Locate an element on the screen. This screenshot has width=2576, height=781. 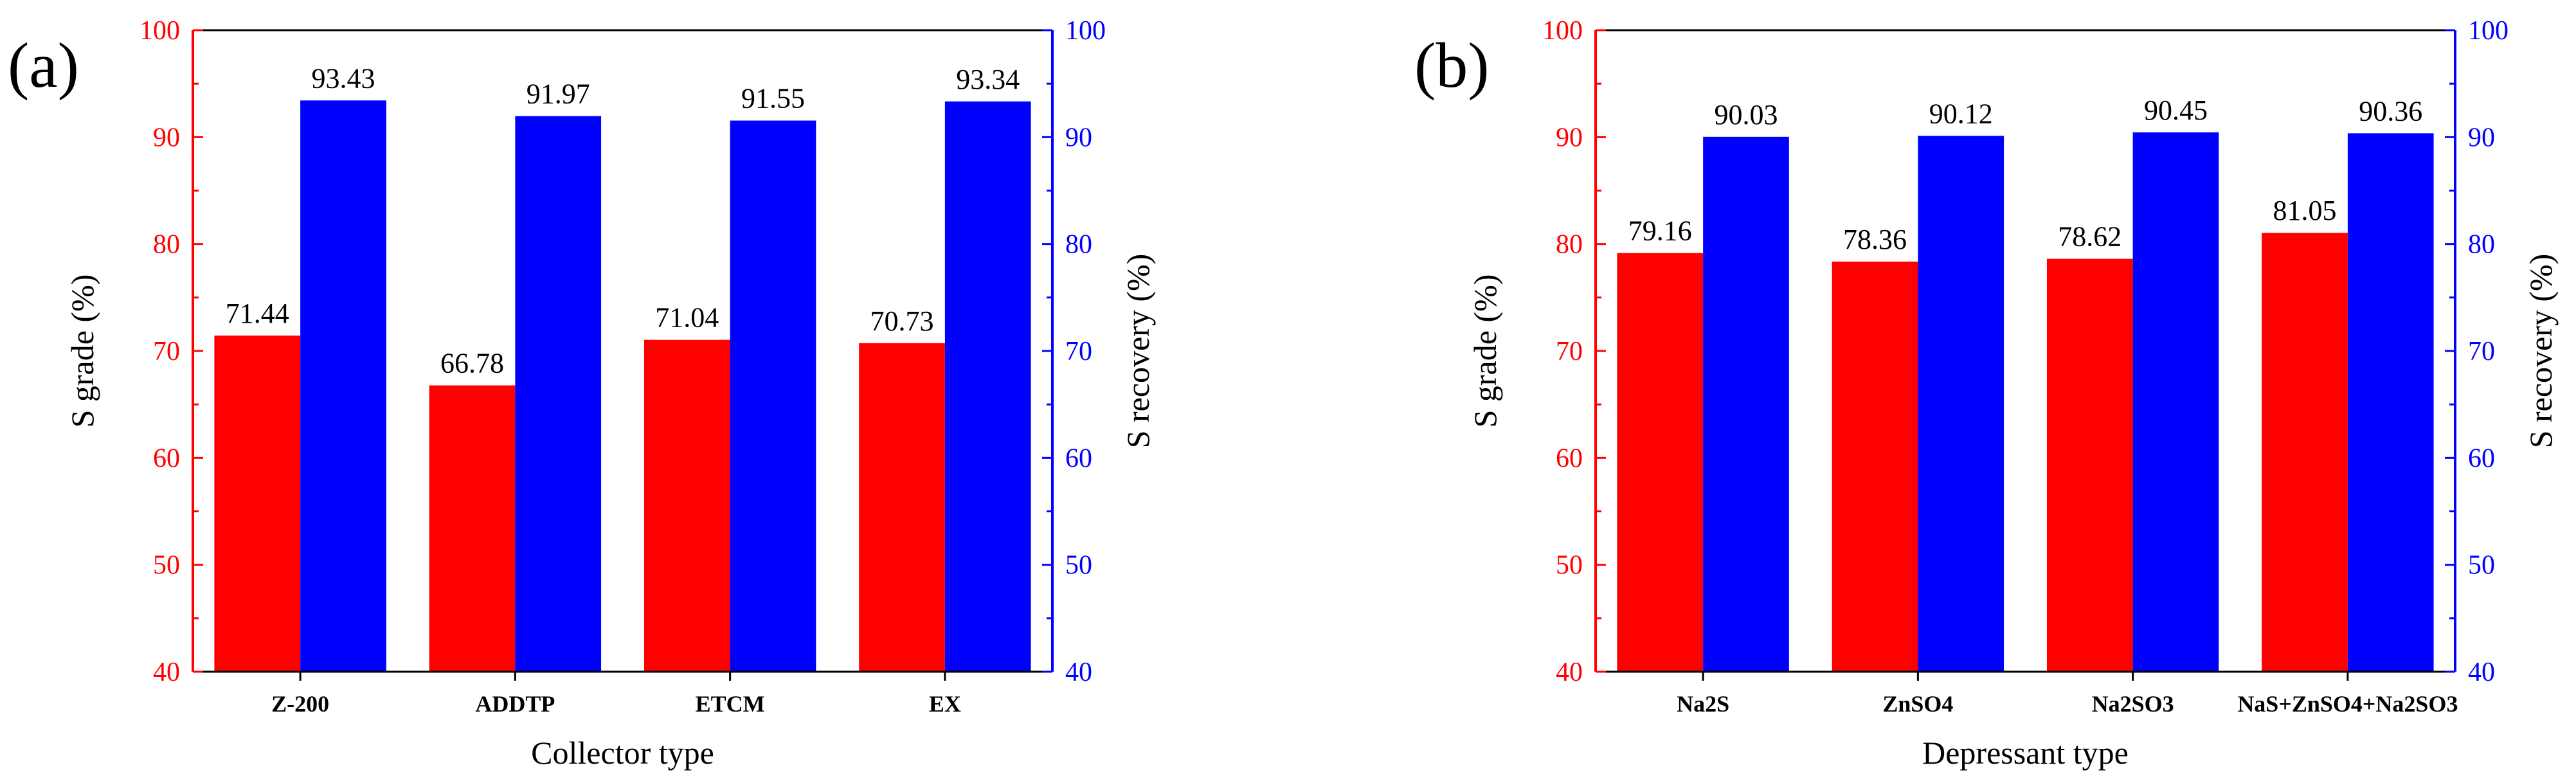
y-tick-label-right-1-4: 80 is located at coordinates (2481, 245).